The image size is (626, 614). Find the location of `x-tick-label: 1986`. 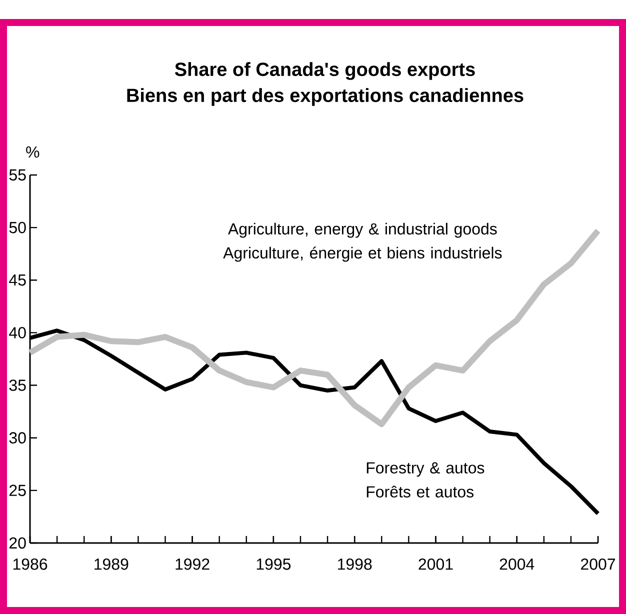

x-tick-label: 1986 is located at coordinates (30, 564).